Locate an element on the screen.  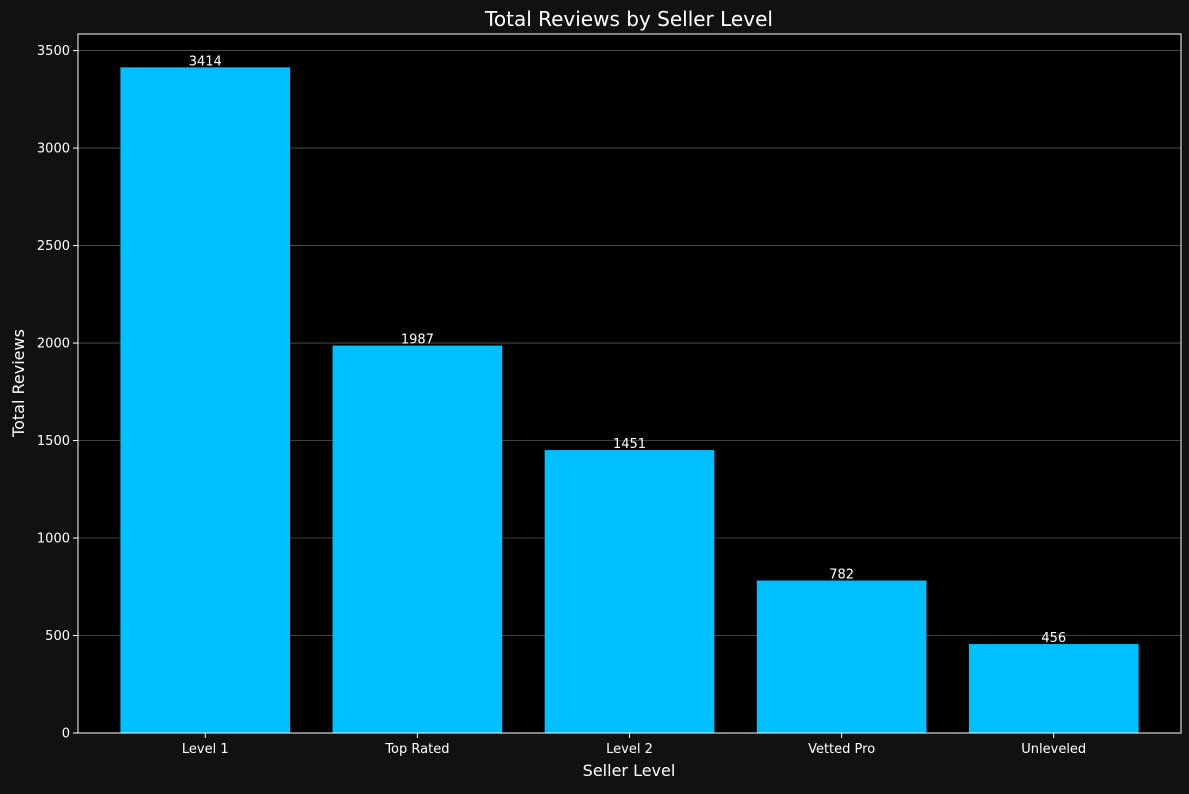
y-tick-label: 3500 is located at coordinates (53, 51).